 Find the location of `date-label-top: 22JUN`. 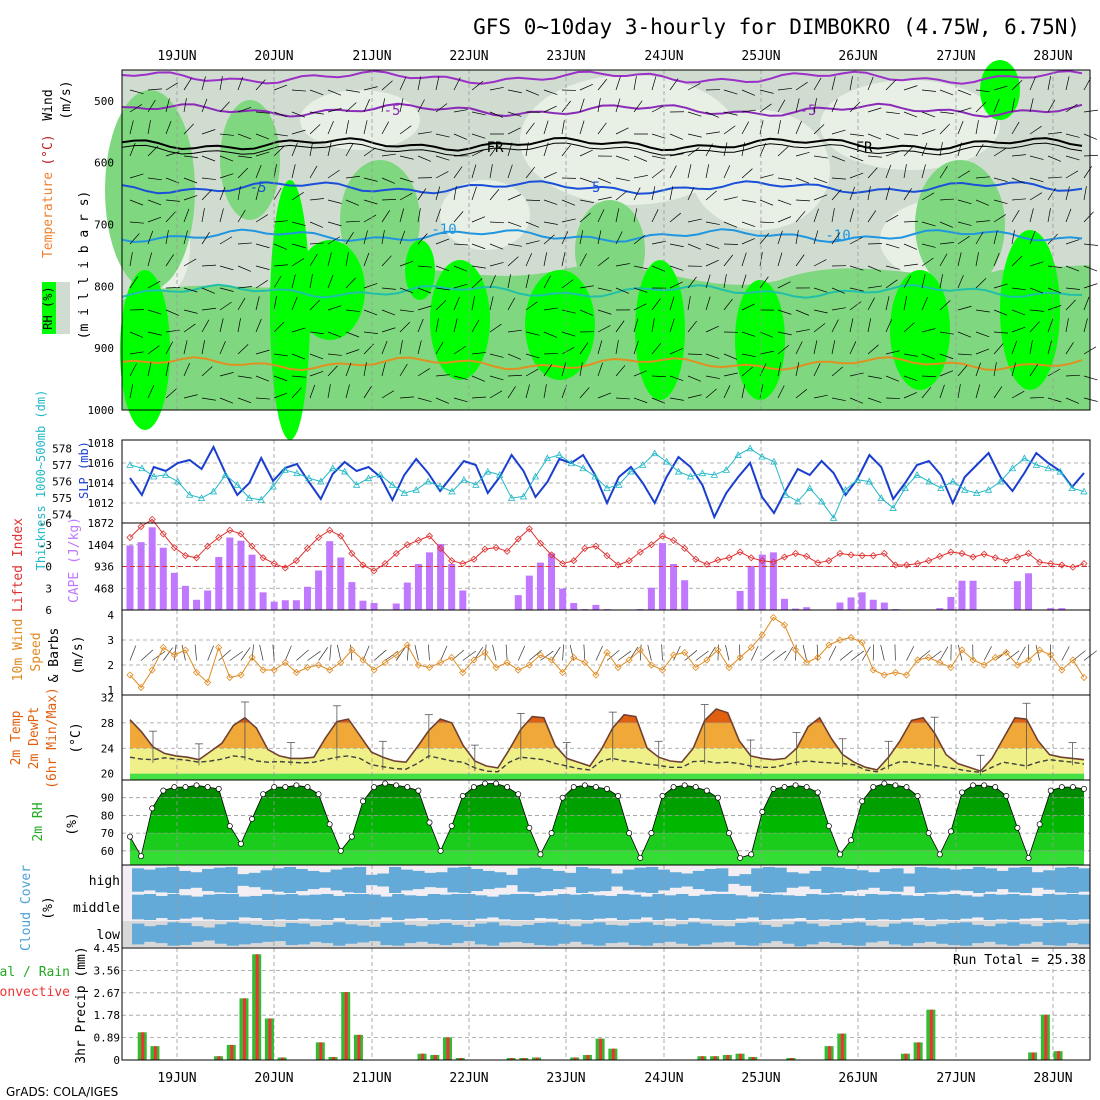

date-label-top: 22JUN is located at coordinates (468, 56).